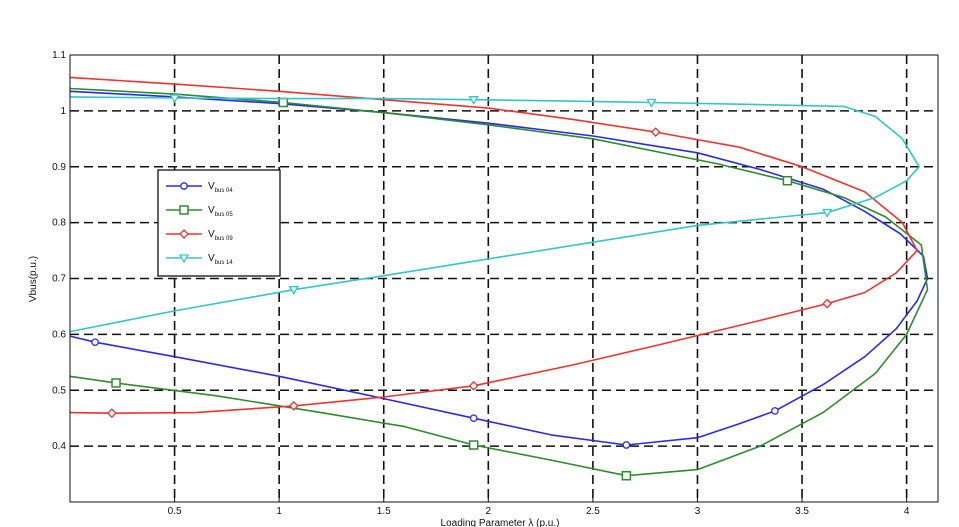 This screenshot has height=527, width=959. What do you see at coordinates (802, 511) in the screenshot?
I see `x-tick-label: 3.5` at bounding box center [802, 511].